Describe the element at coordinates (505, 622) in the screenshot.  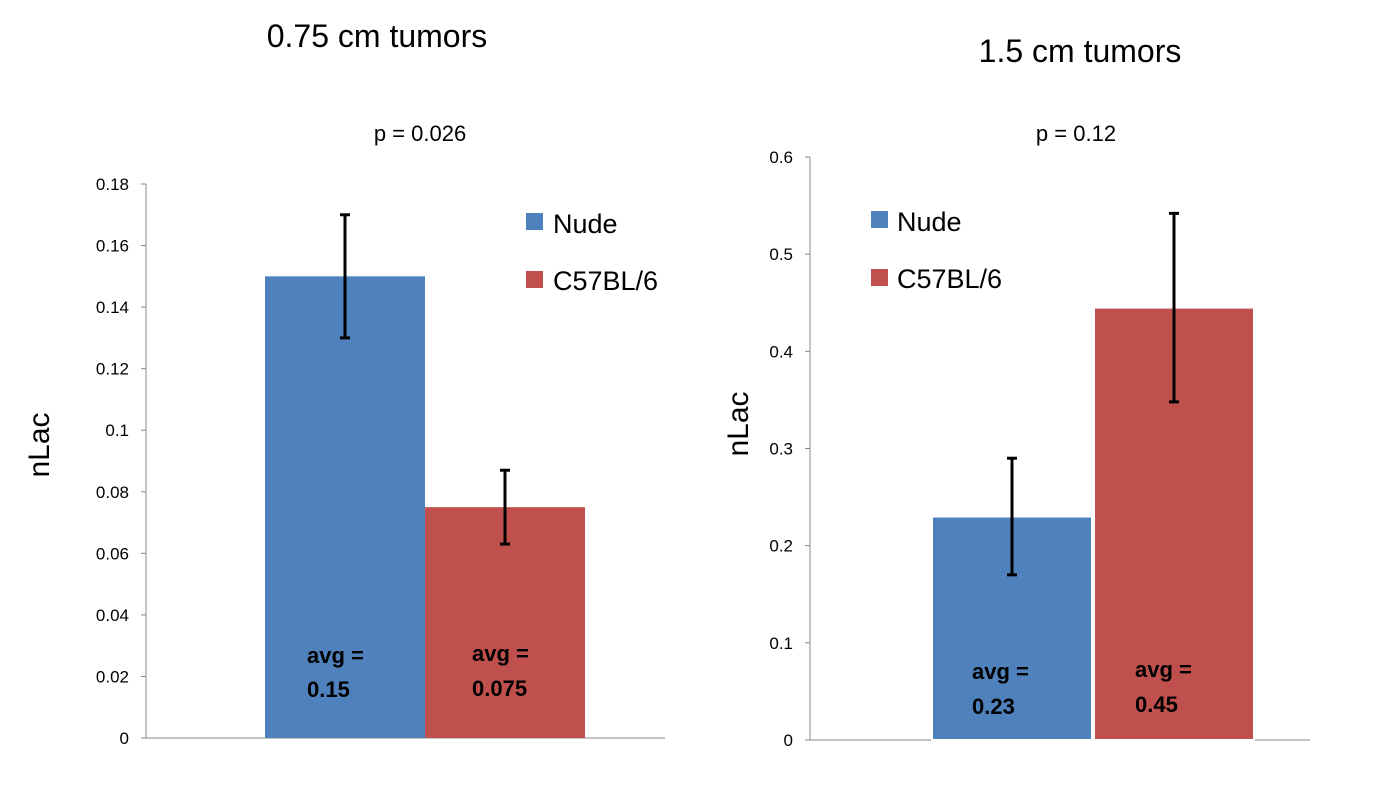
I see `bar-c57bl6` at that location.